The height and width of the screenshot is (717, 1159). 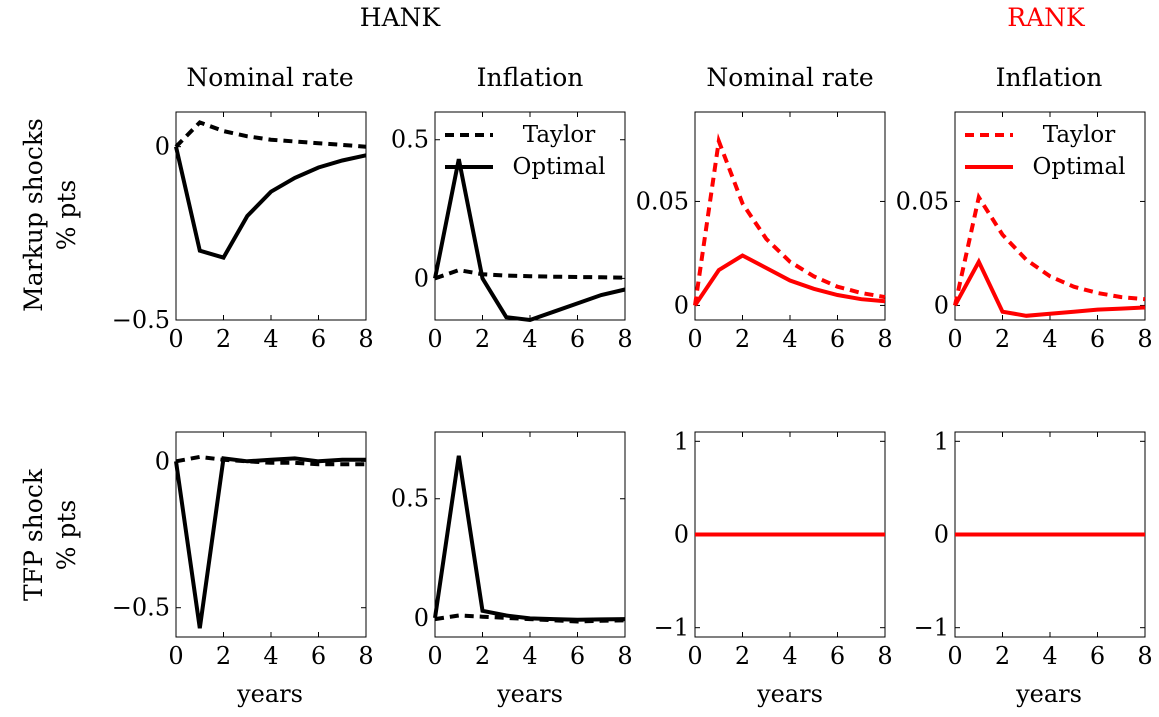 I want to click on xlabel-col0: years, so click(x=269, y=694).